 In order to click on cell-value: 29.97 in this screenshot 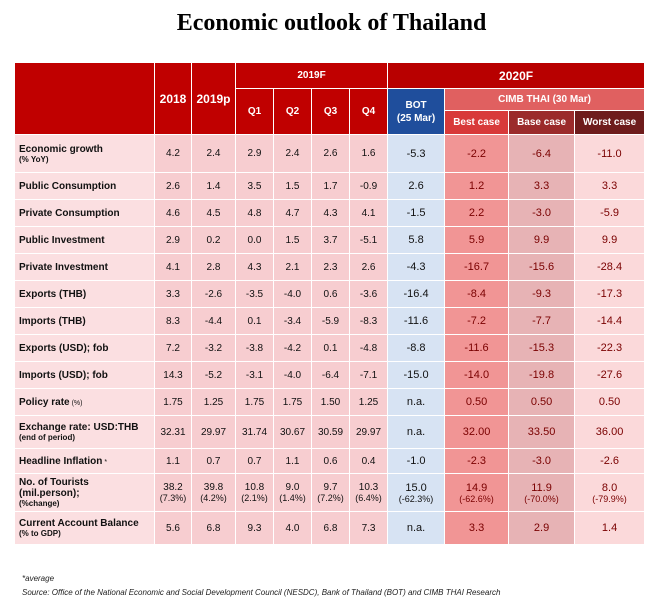, I will do `click(213, 432)`.